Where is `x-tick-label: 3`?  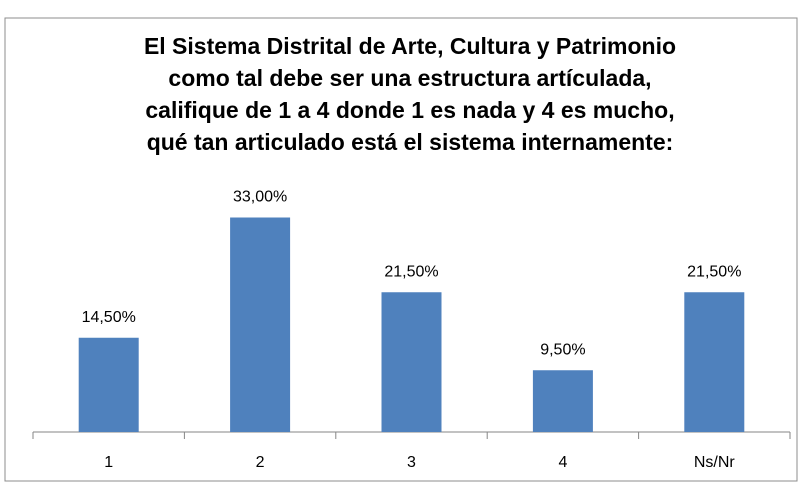 x-tick-label: 3 is located at coordinates (411, 462).